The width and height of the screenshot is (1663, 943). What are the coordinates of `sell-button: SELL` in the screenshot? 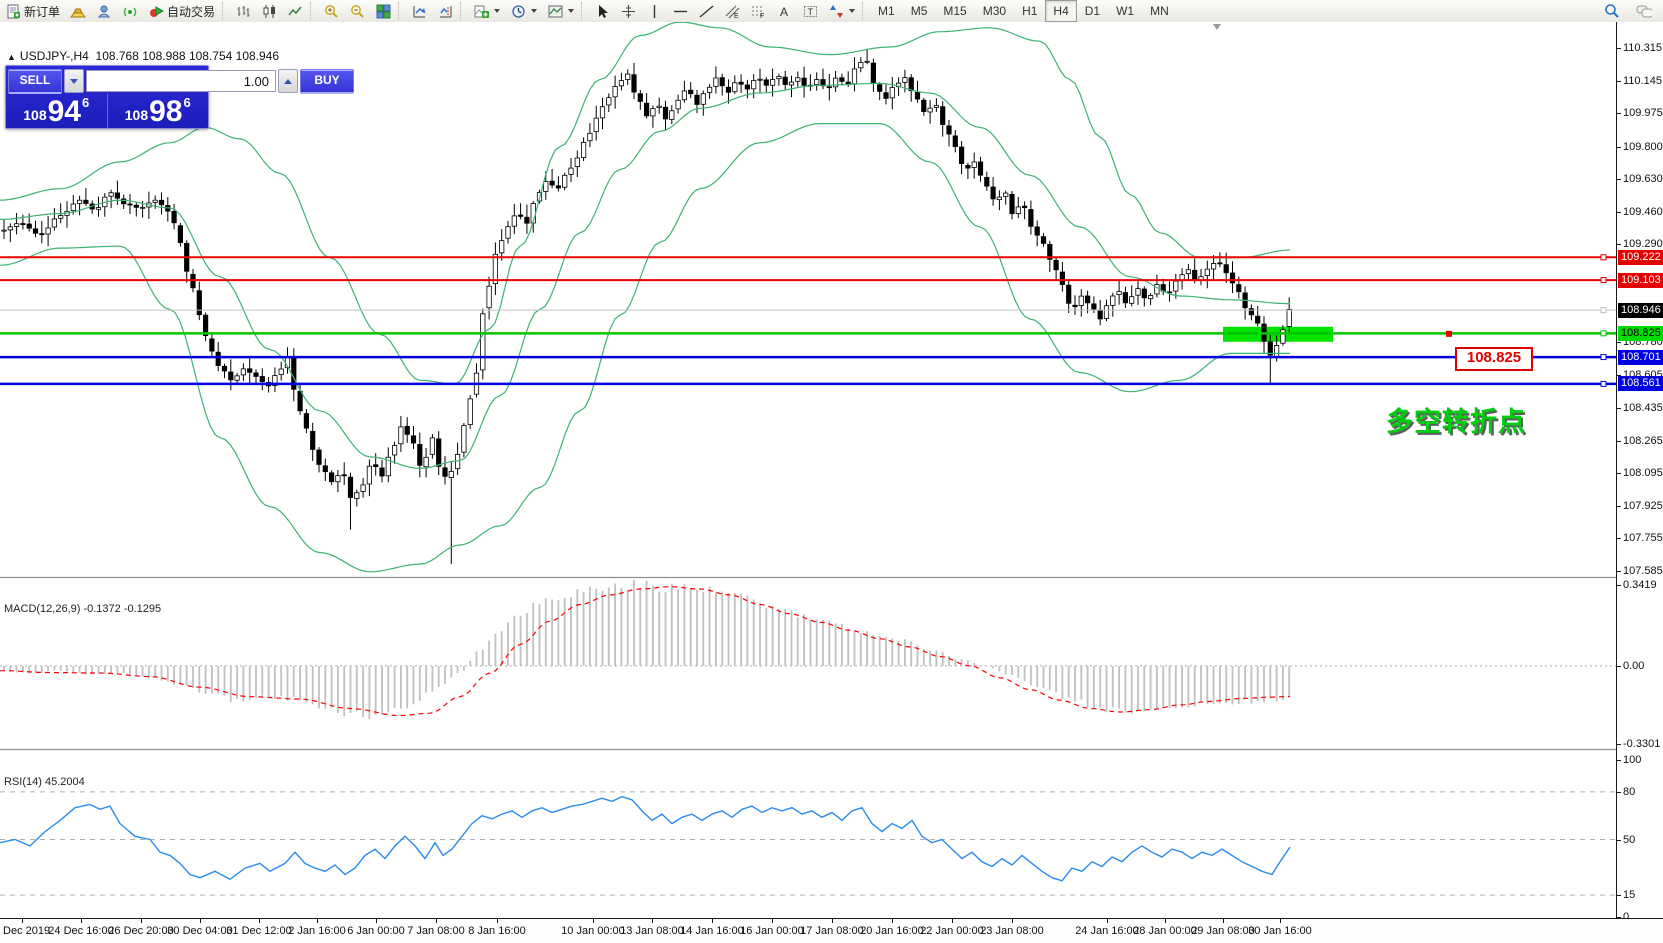 It's located at (35, 81).